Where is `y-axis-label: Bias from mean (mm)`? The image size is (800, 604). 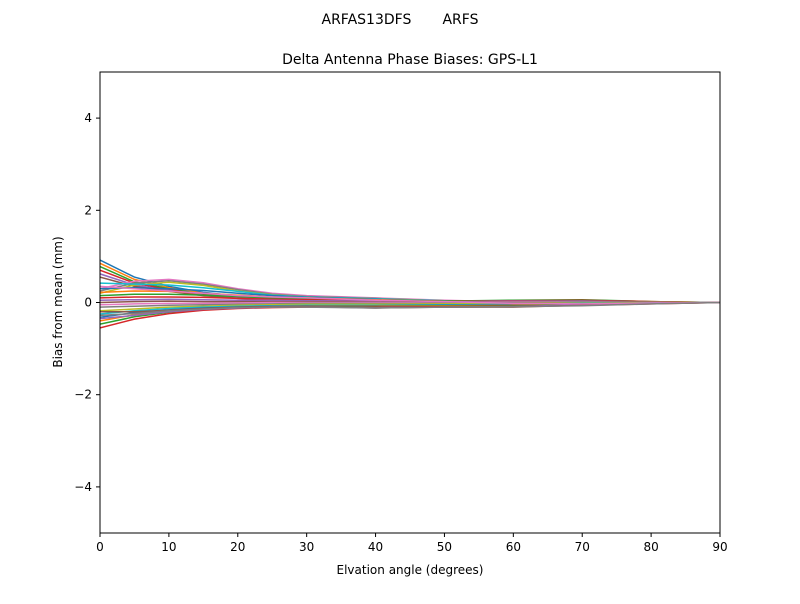 y-axis-label: Bias from mean (mm) is located at coordinates (58, 301).